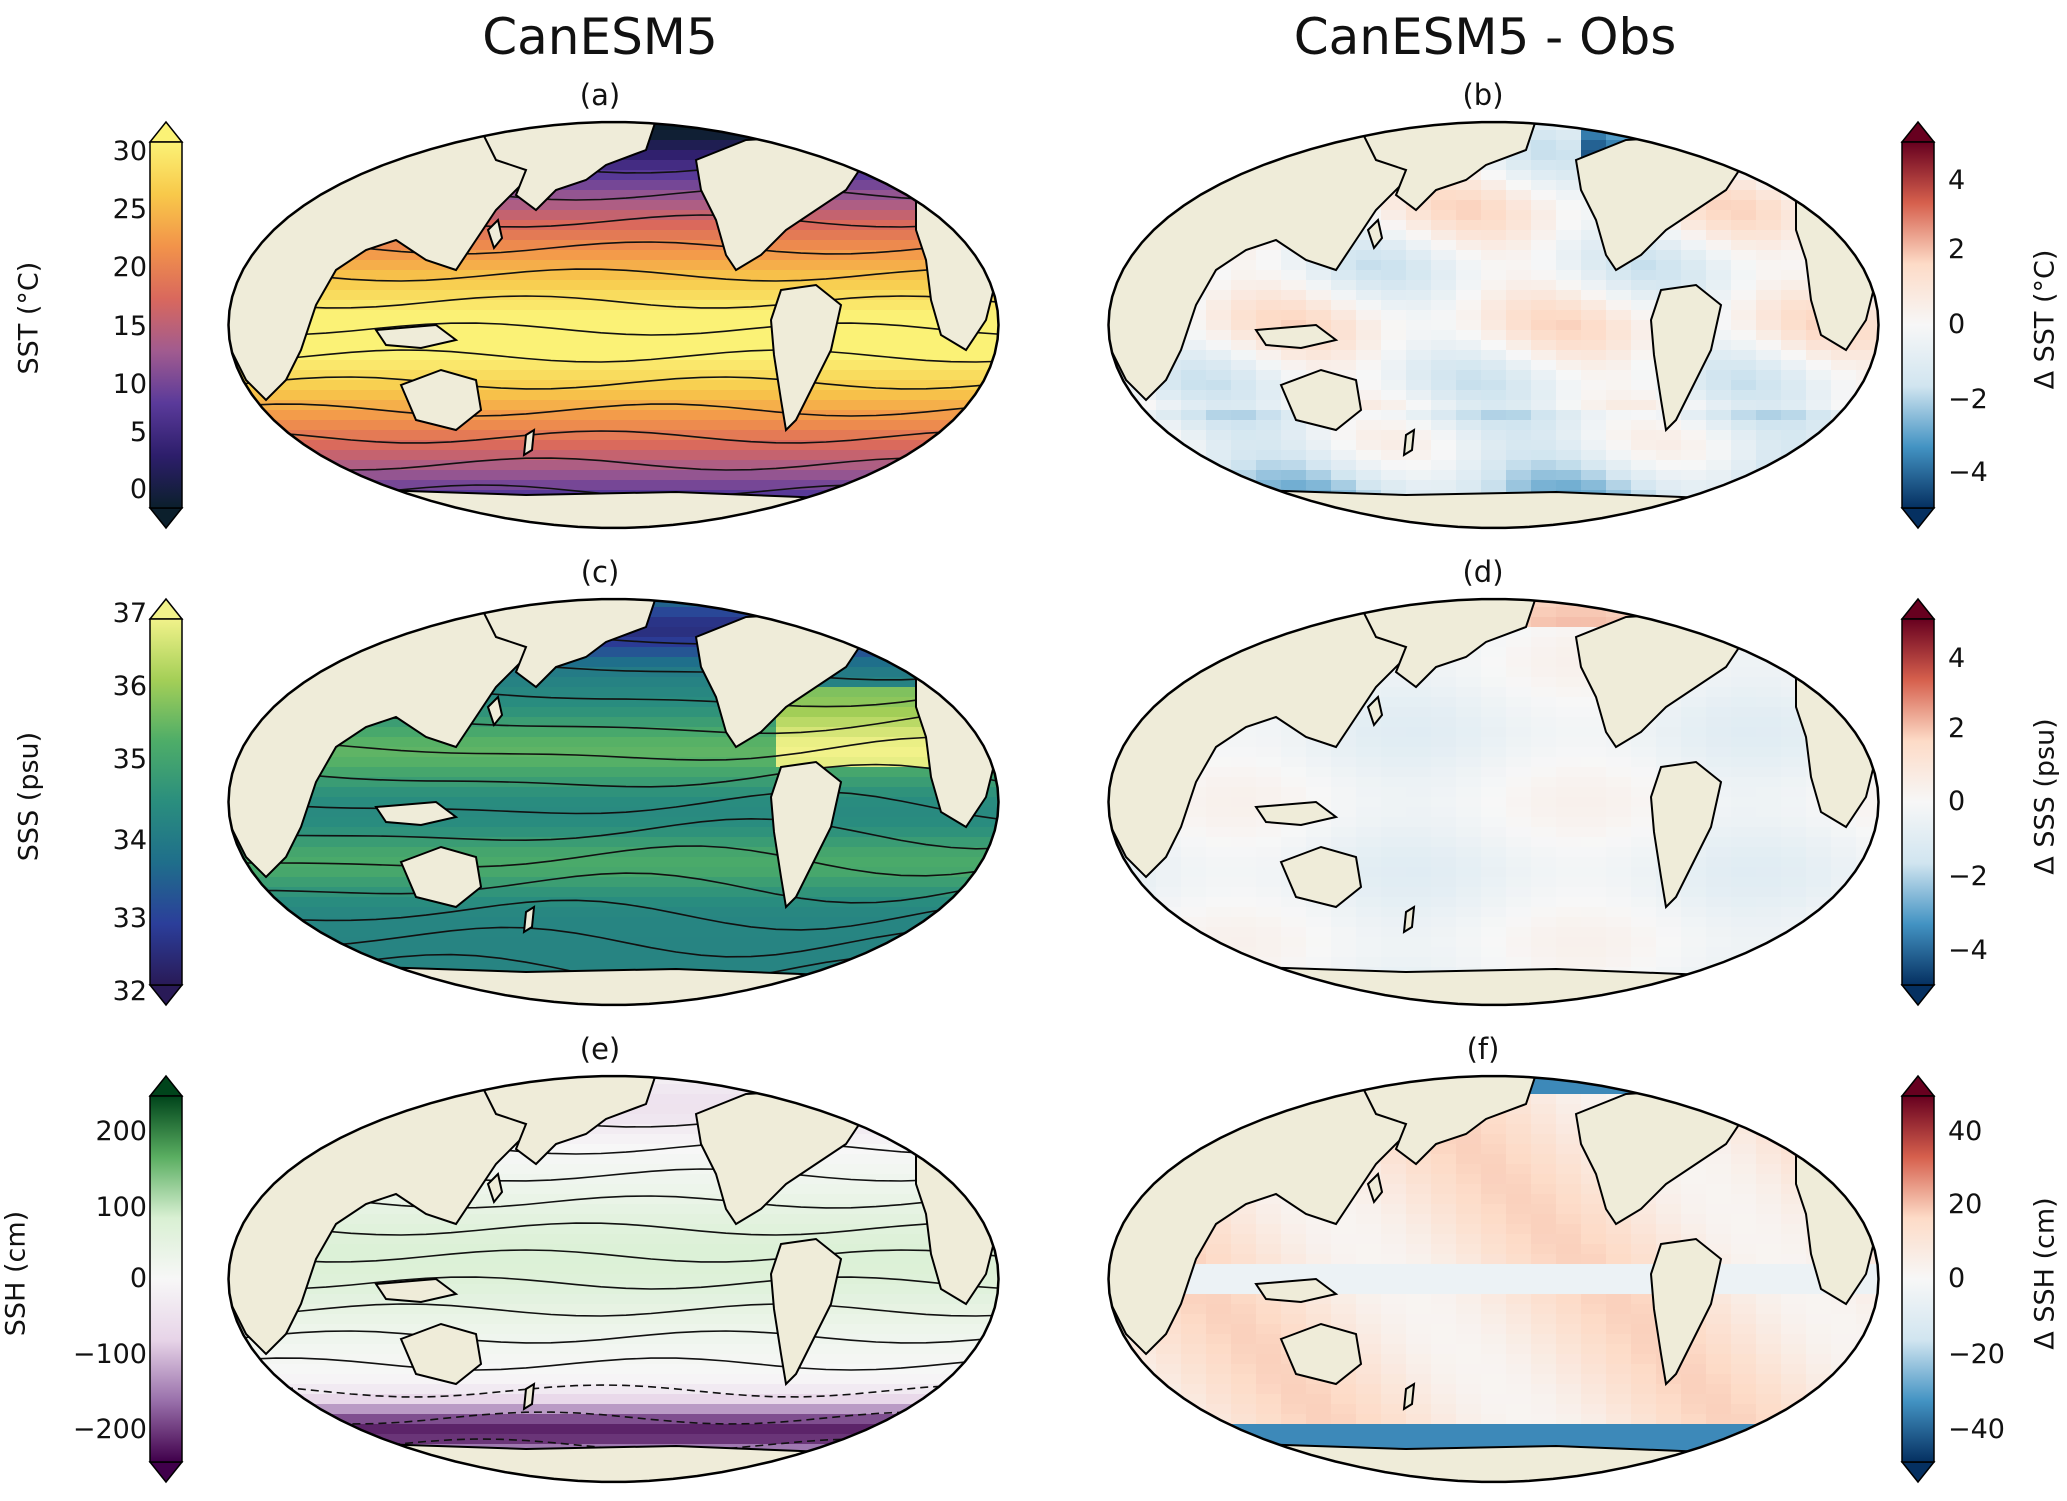 This screenshot has width=2067, height=1501. Describe the element at coordinates (129, 918) in the screenshot. I see `sss-tick-33: 33` at that location.